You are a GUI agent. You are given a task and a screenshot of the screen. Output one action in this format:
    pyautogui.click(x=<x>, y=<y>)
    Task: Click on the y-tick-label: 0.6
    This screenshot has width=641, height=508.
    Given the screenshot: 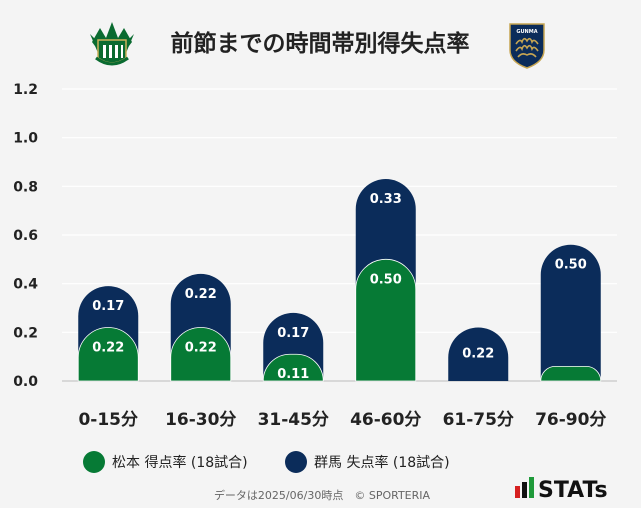 What is the action you would take?
    pyautogui.click(x=25, y=236)
    